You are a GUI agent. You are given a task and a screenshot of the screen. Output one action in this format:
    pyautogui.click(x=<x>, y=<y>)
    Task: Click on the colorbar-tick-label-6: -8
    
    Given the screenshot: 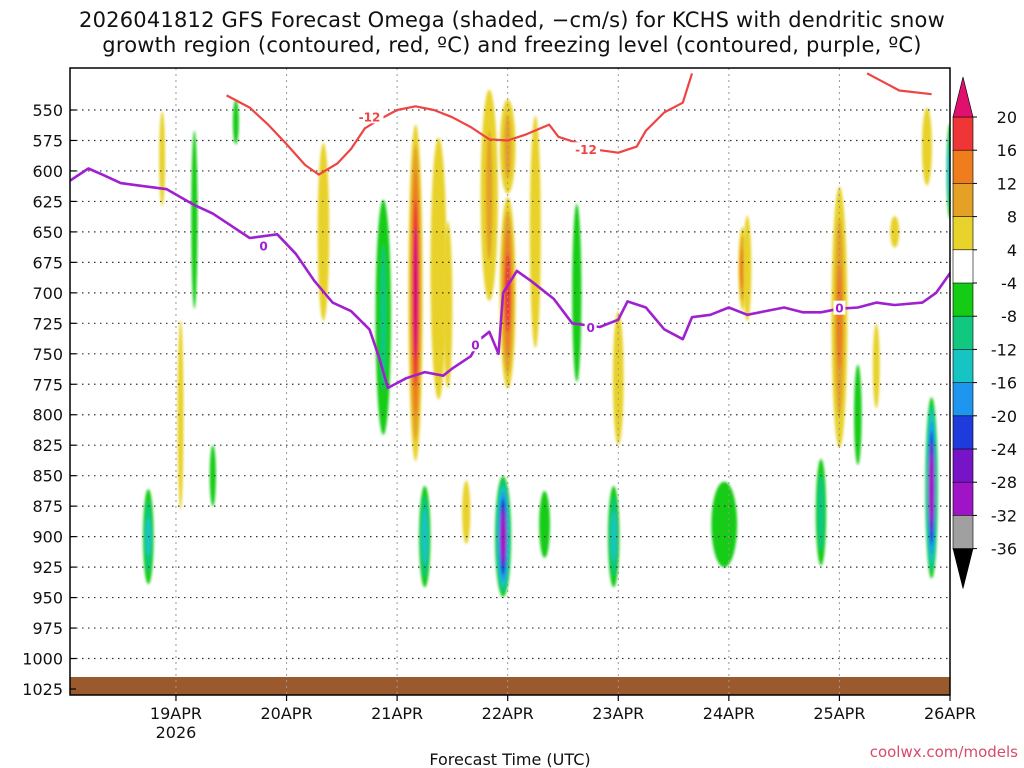 What is the action you would take?
    pyautogui.click(x=1009, y=316)
    